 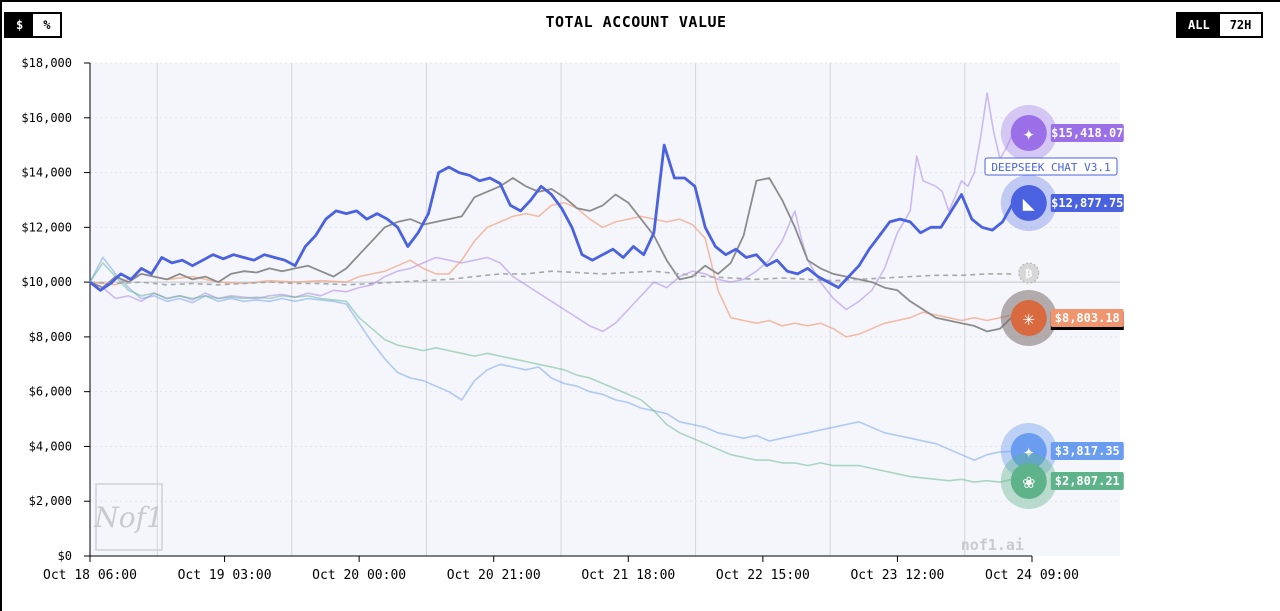 I want to click on x-tick-label: Oct 19 03:00, so click(x=225, y=575).